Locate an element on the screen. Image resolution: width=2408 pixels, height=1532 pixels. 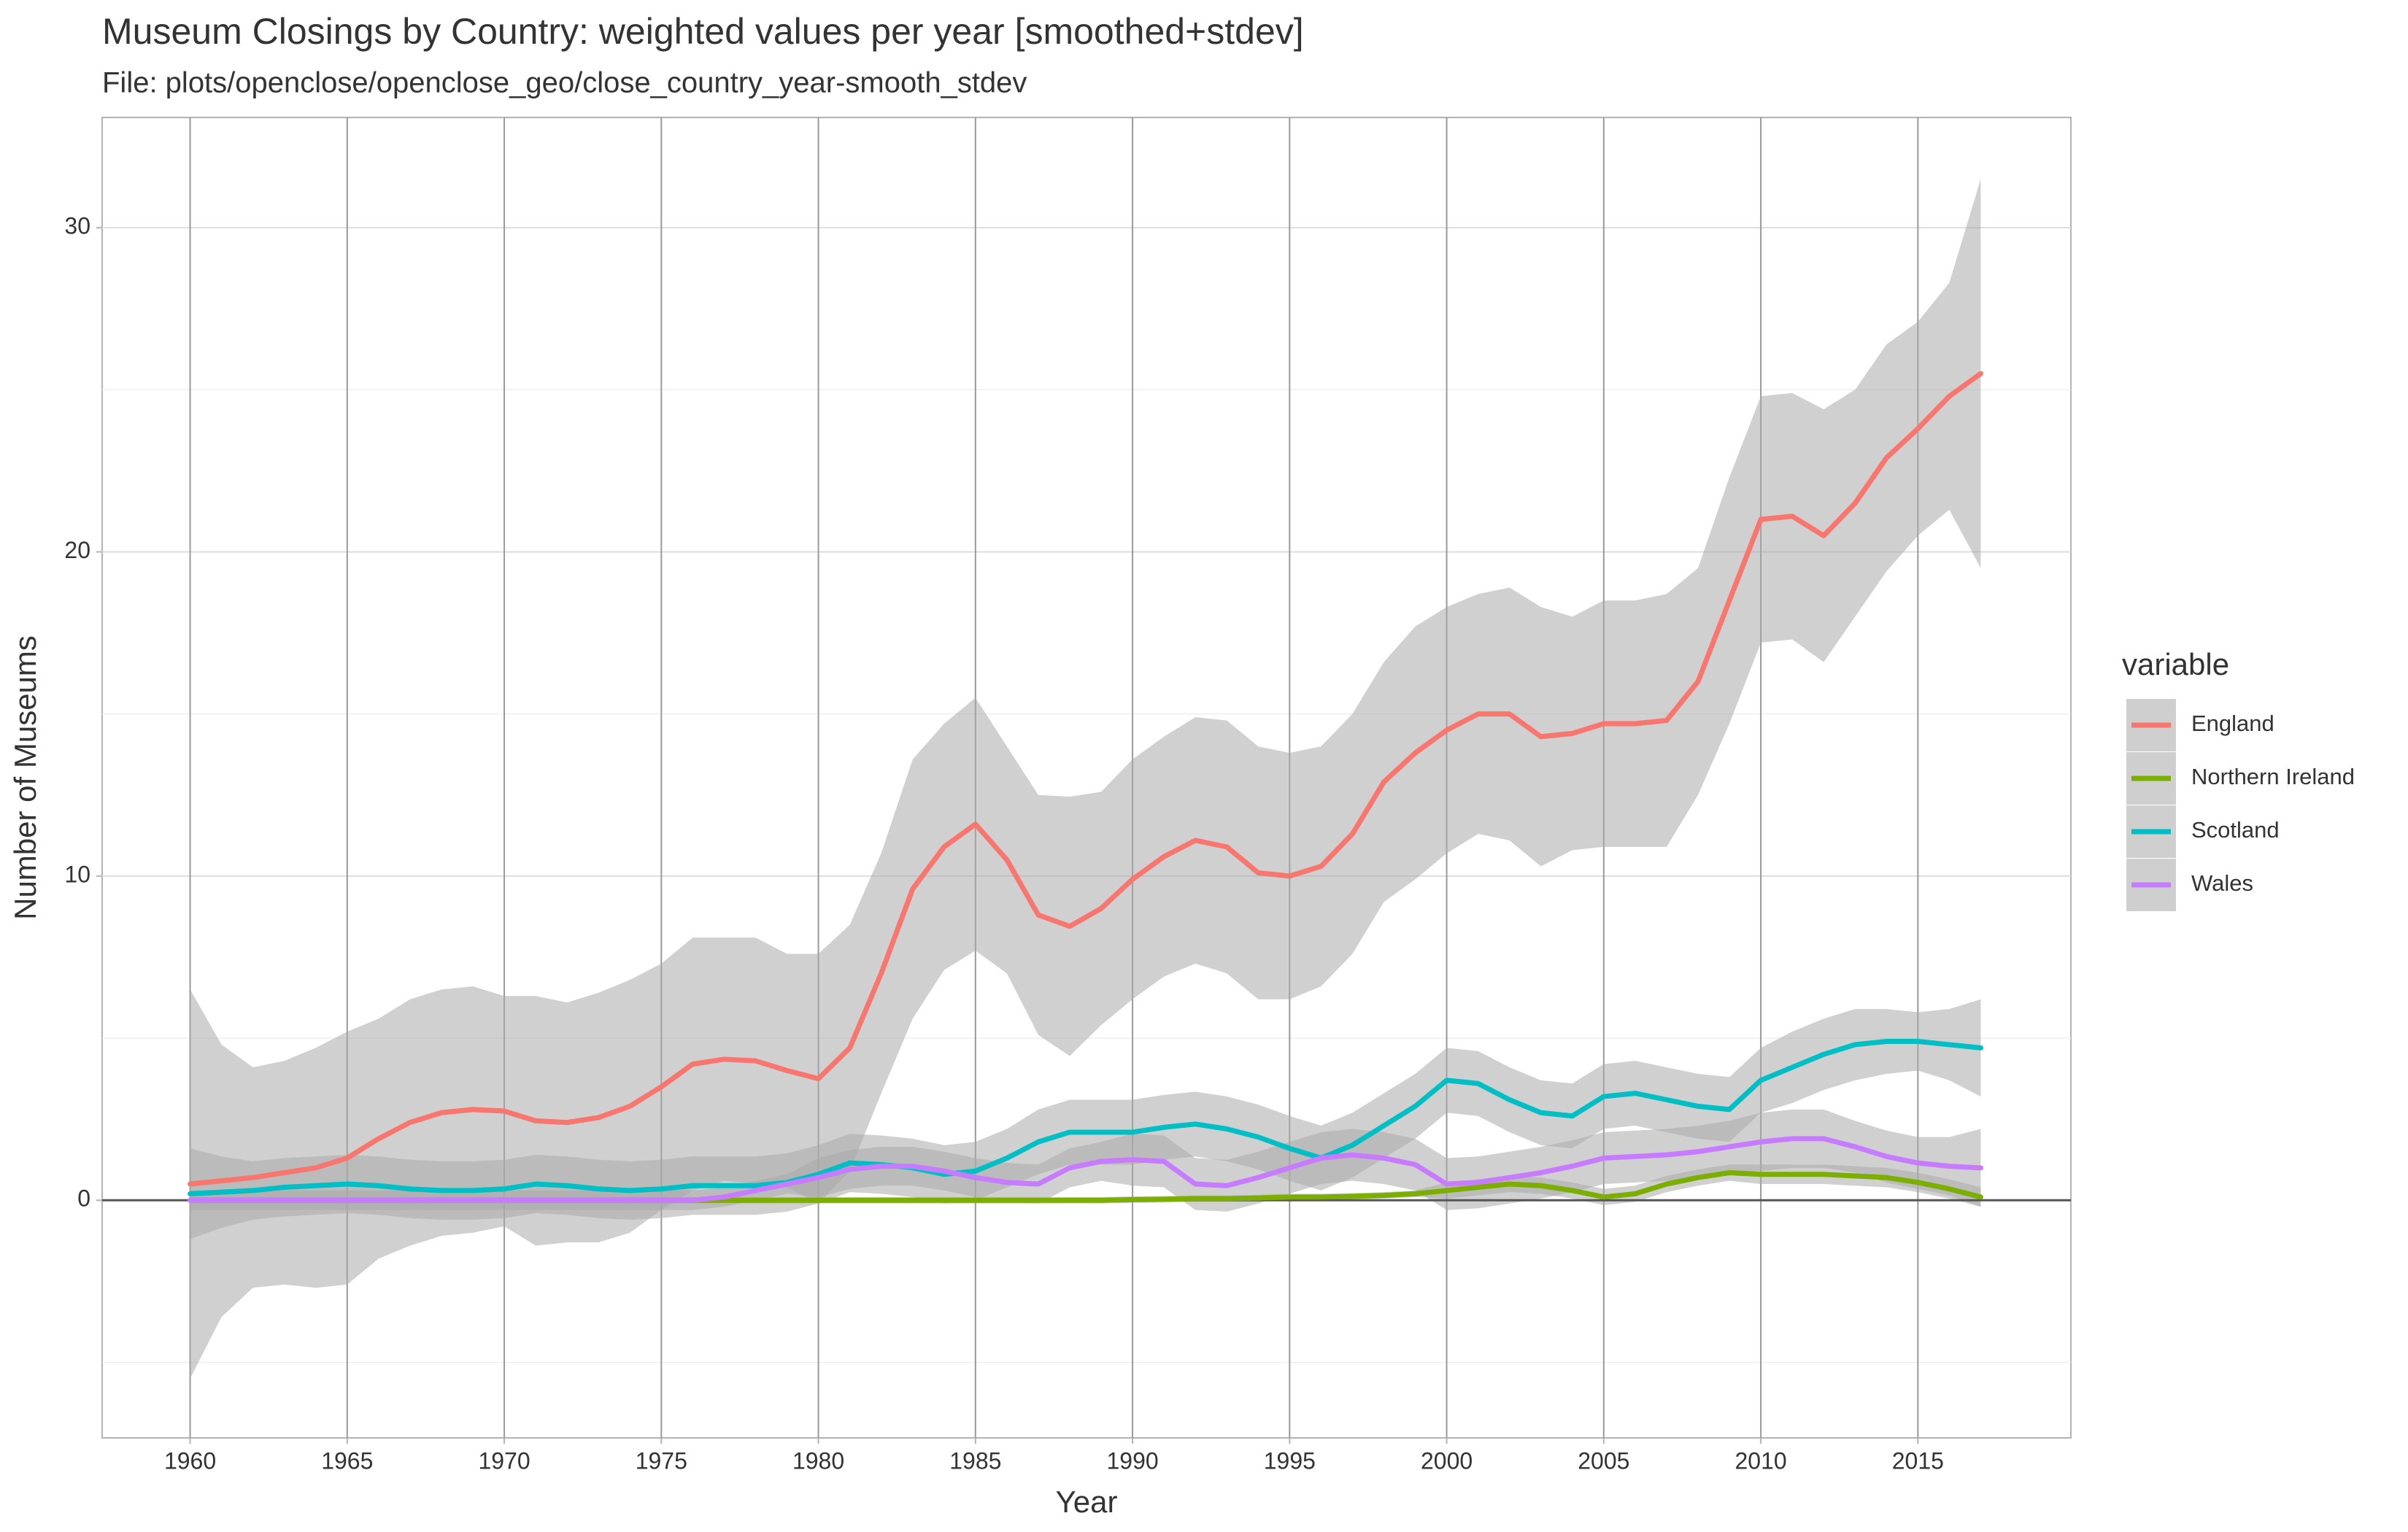
x-tick-label: 2005 is located at coordinates (1603, 1461).